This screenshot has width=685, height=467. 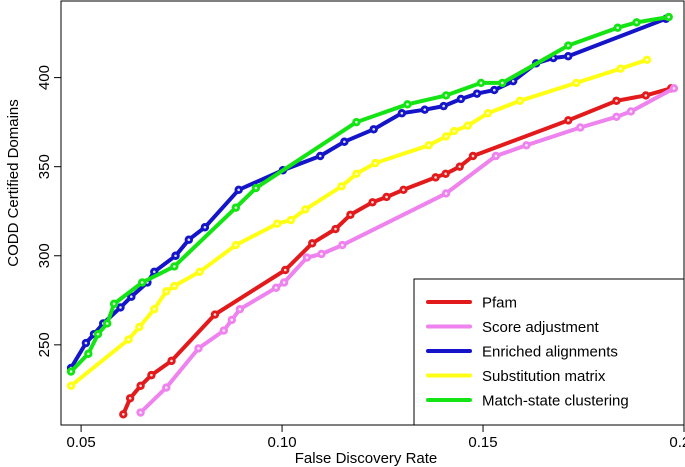 I want to click on legend-label: Match-state clustering, so click(x=555, y=401).